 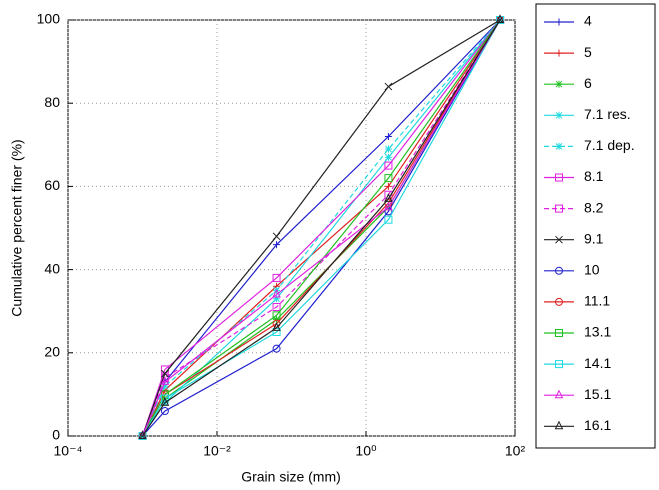 What do you see at coordinates (68, 451) in the screenshot?
I see `x-tick-label: 10⁻⁴` at bounding box center [68, 451].